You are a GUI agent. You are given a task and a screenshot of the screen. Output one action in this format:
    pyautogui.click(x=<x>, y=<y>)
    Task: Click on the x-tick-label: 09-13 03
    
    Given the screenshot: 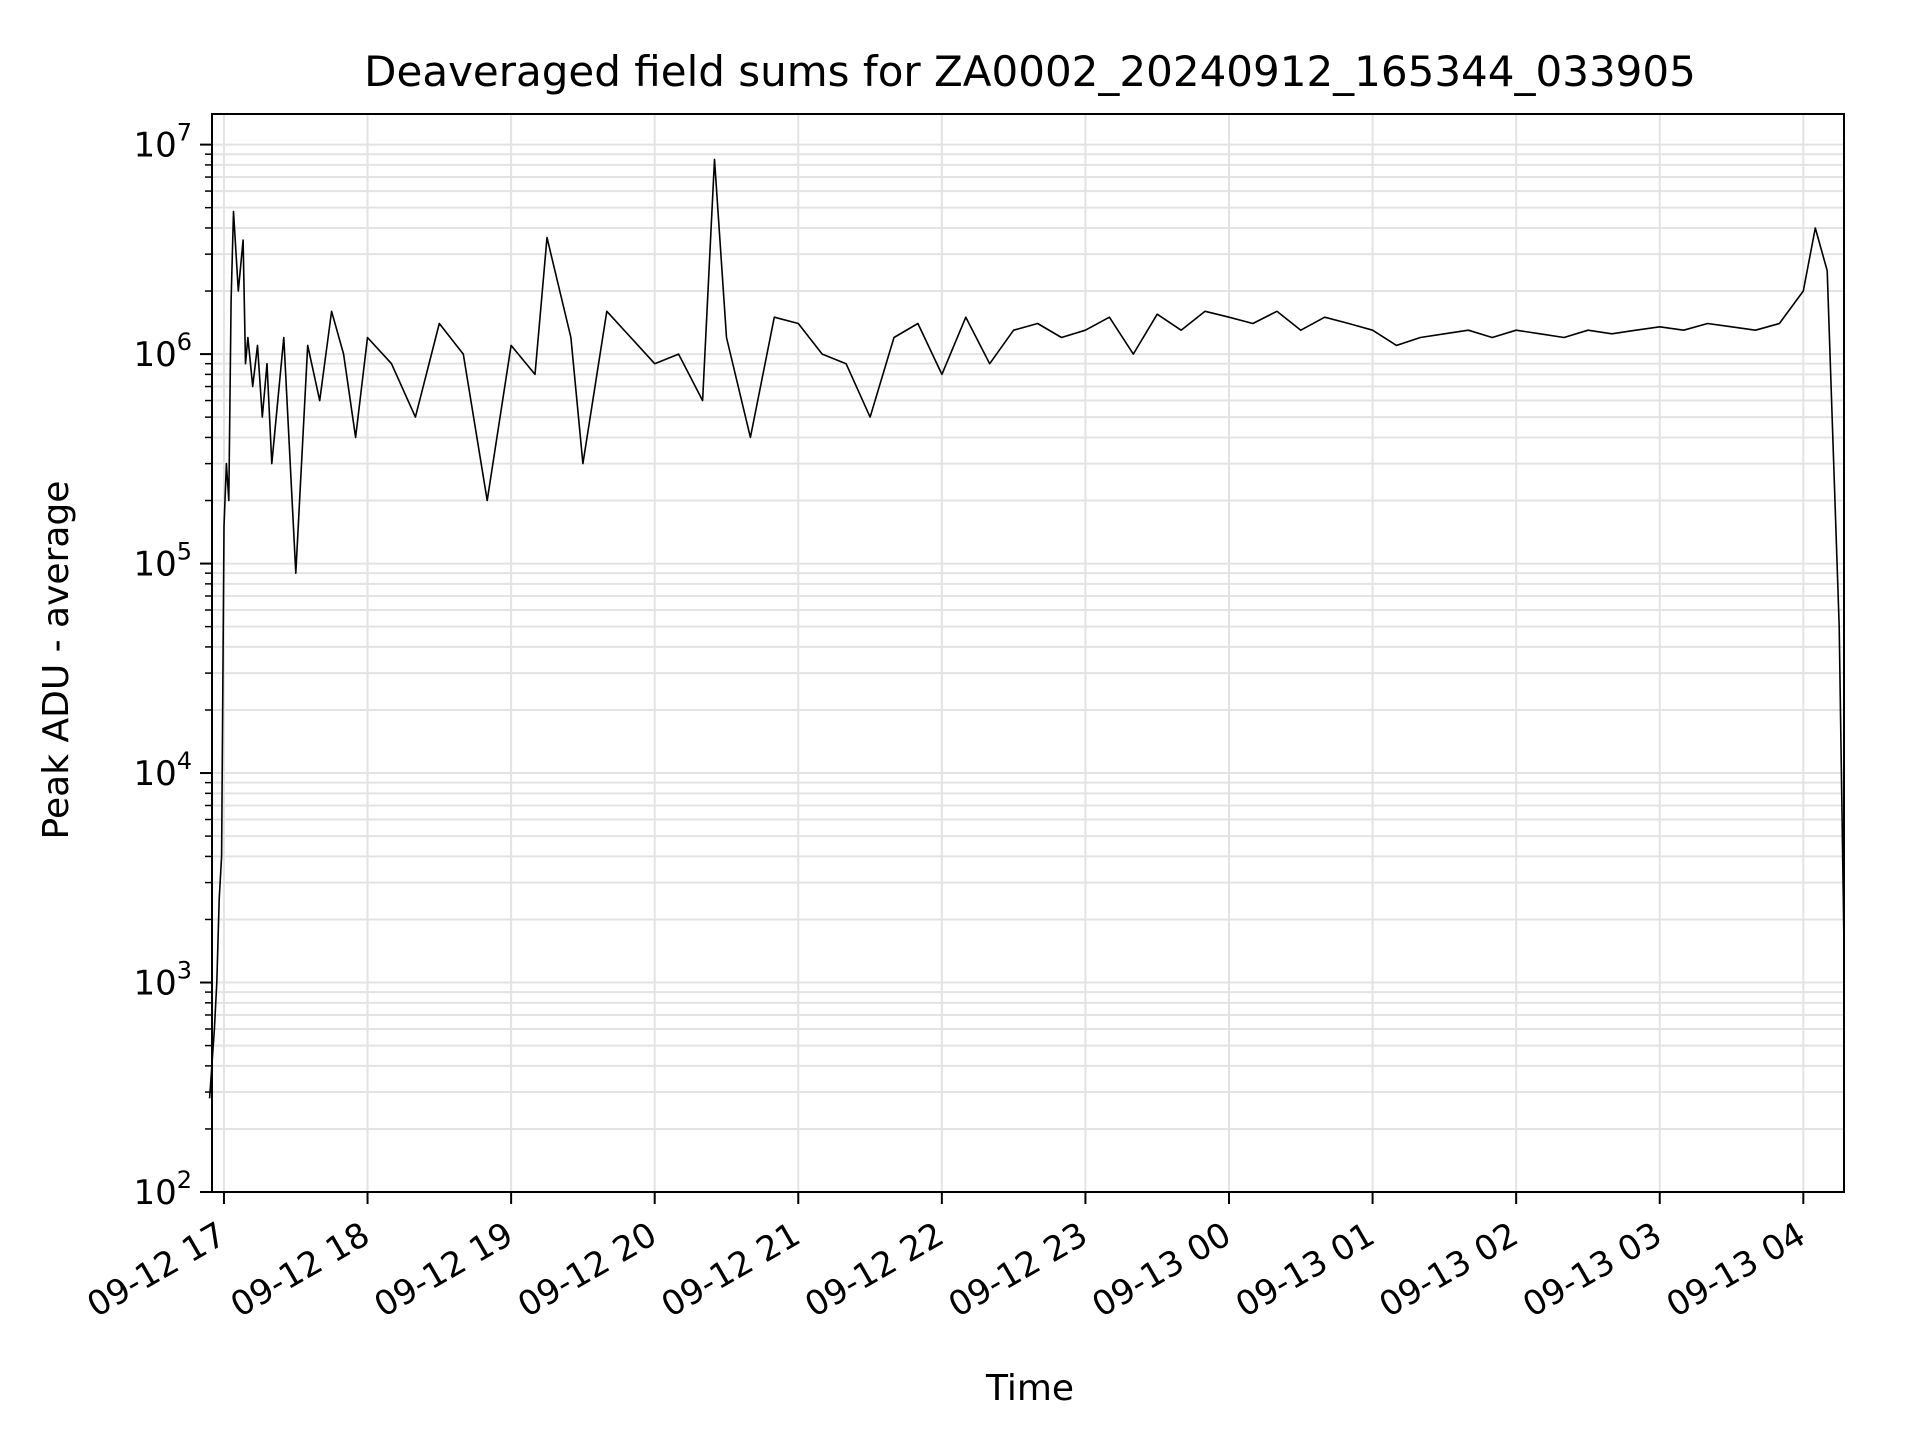 What is the action you would take?
    pyautogui.click(x=1592, y=1270)
    